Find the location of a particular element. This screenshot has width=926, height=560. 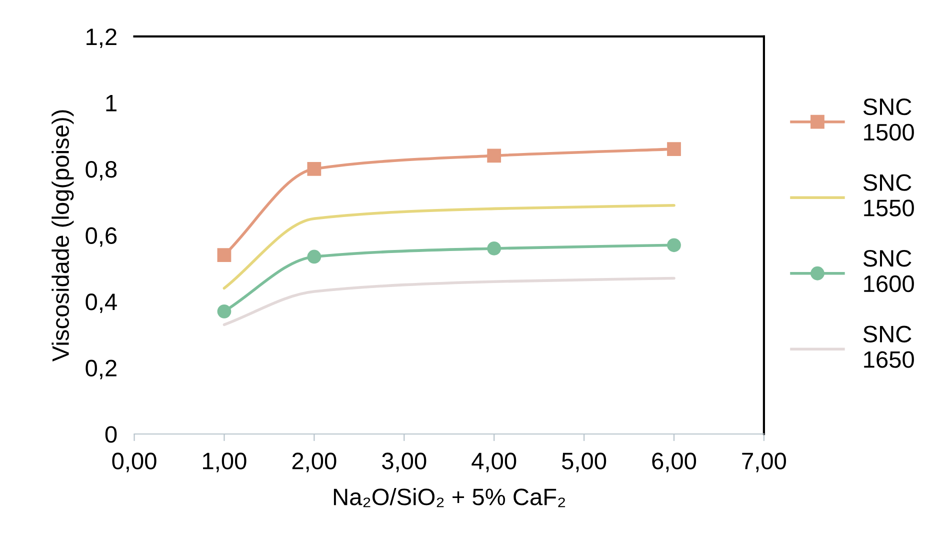

x-tick-label: 3,00 is located at coordinates (404, 462).